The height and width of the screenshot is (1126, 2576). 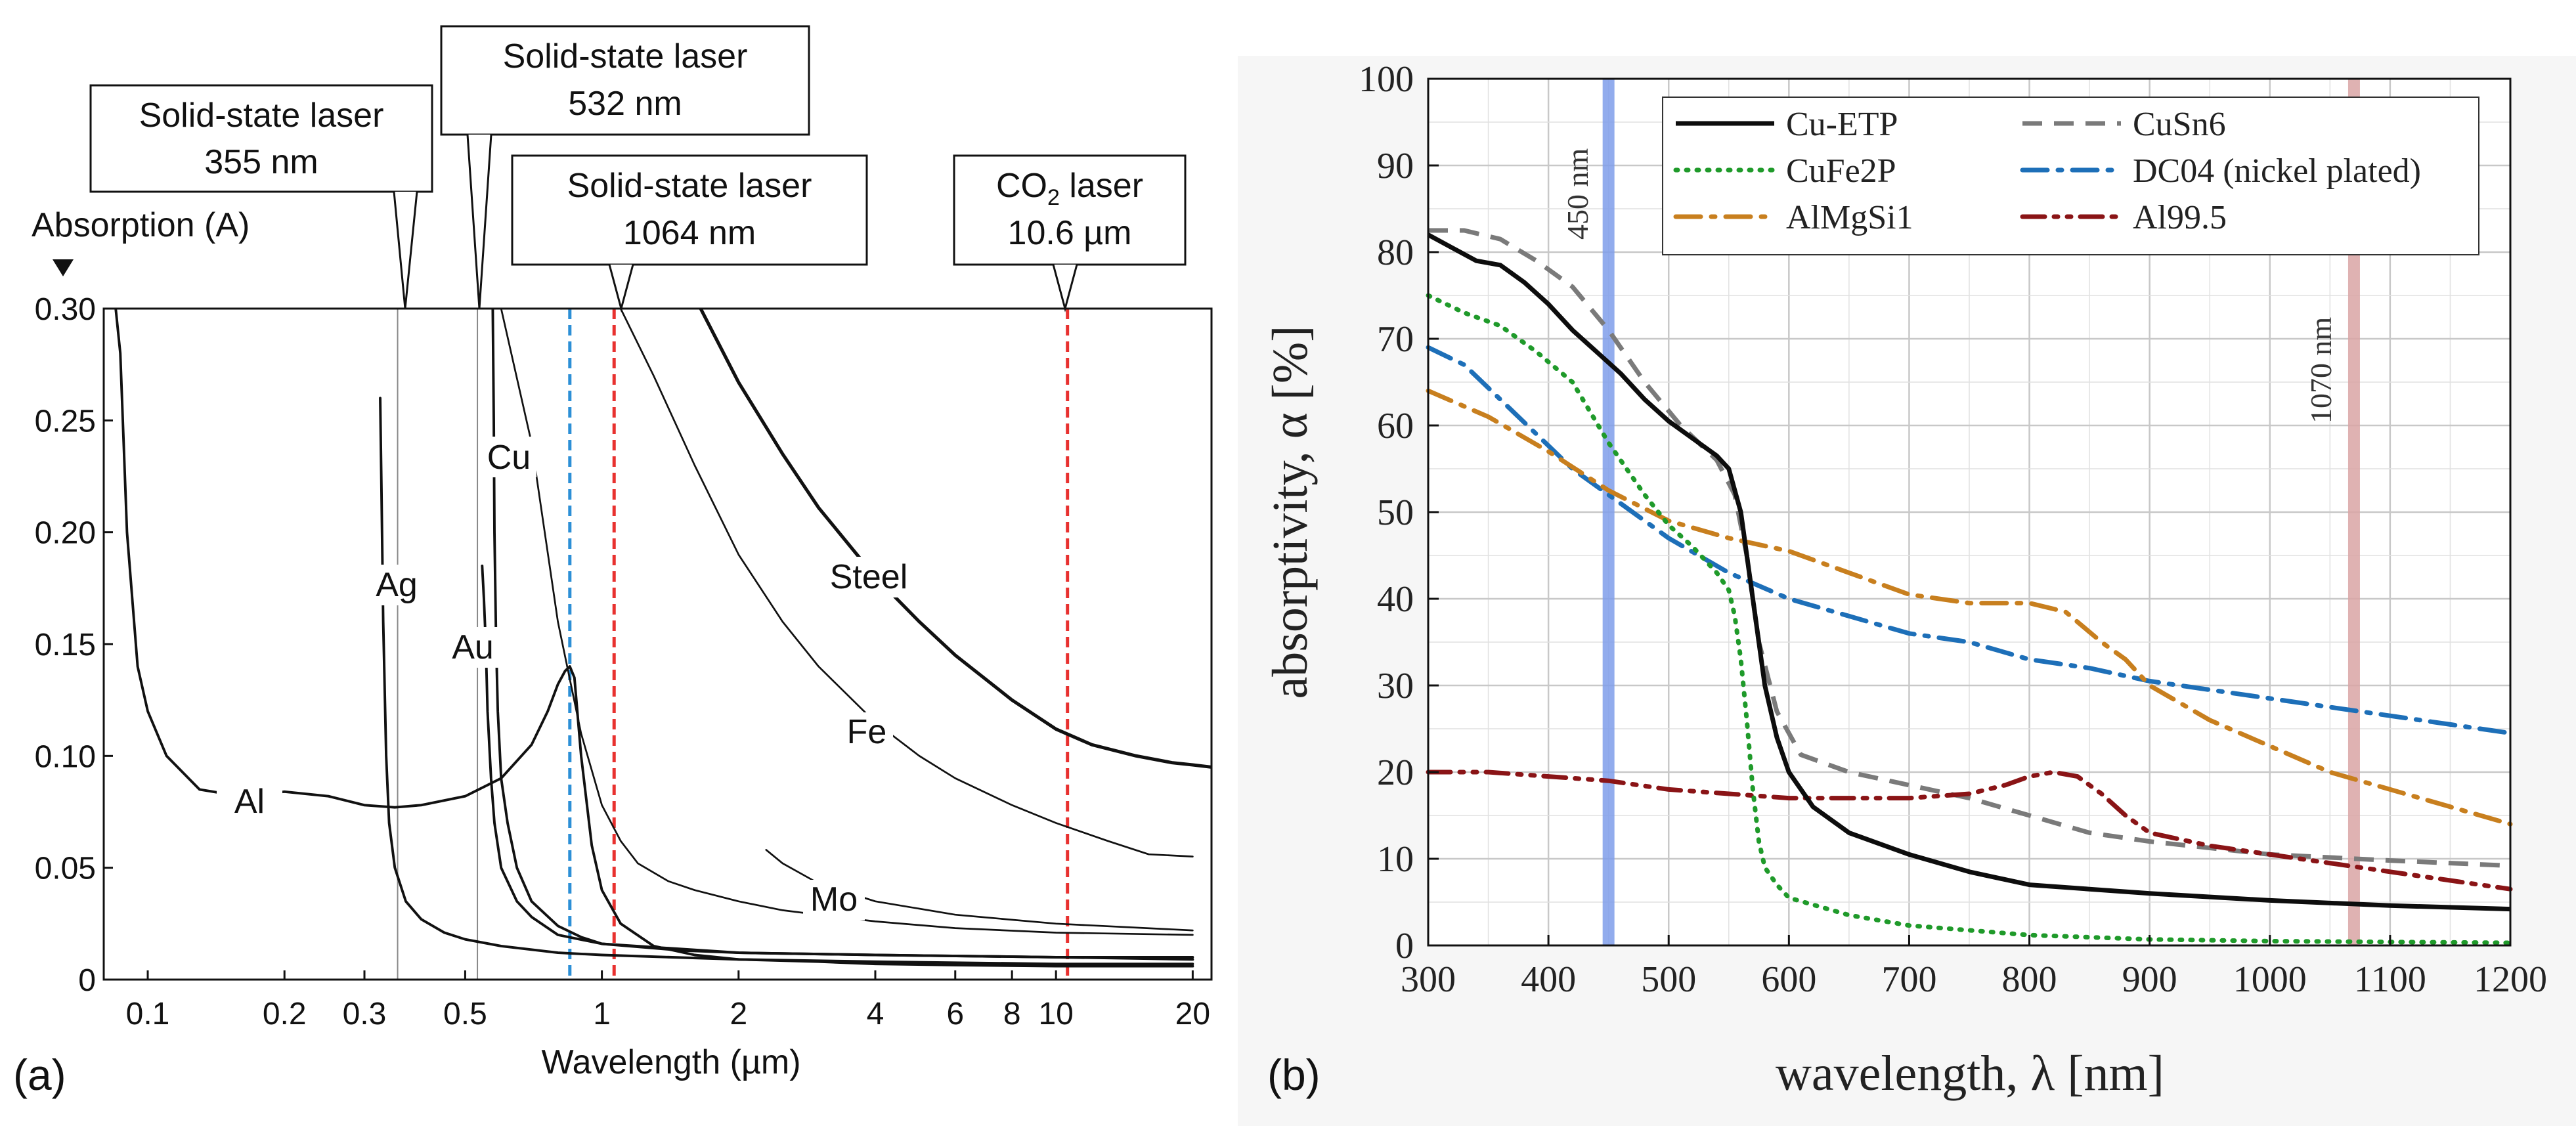 I want to click on a-xtick-label: 8, so click(x=1012, y=1014).